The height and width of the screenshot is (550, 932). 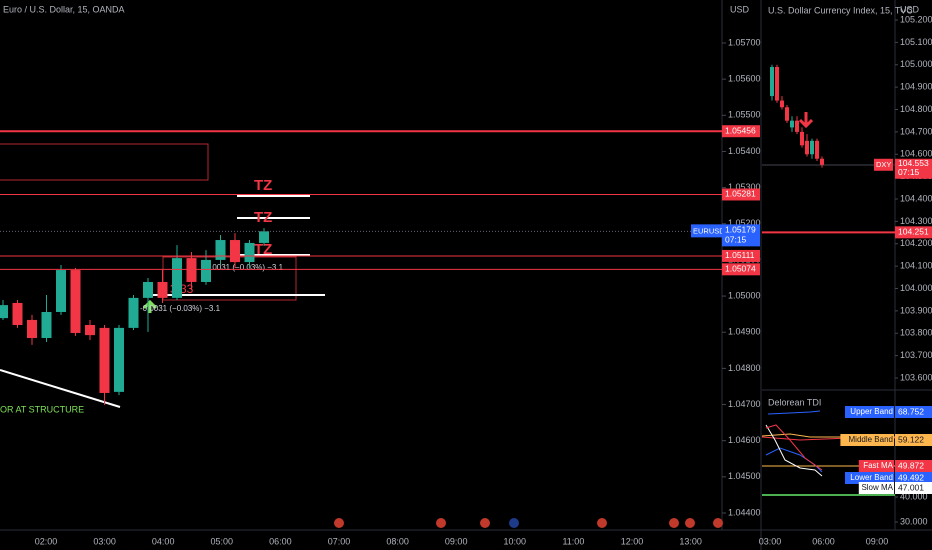 I want to click on fast-line, so click(x=794, y=447).